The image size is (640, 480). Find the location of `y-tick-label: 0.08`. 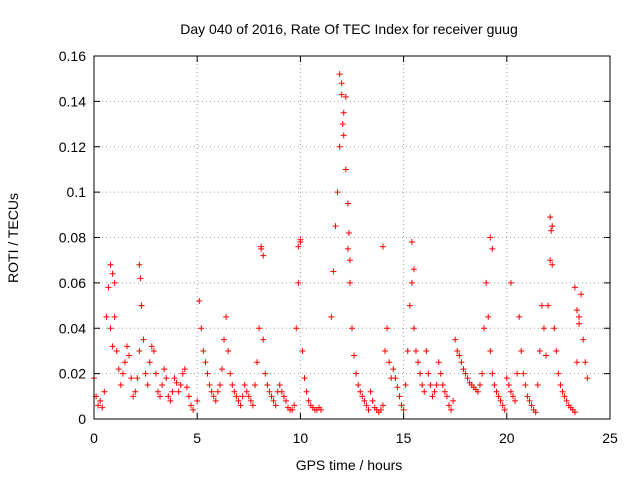

y-tick-label: 0.08 is located at coordinates (72, 238).